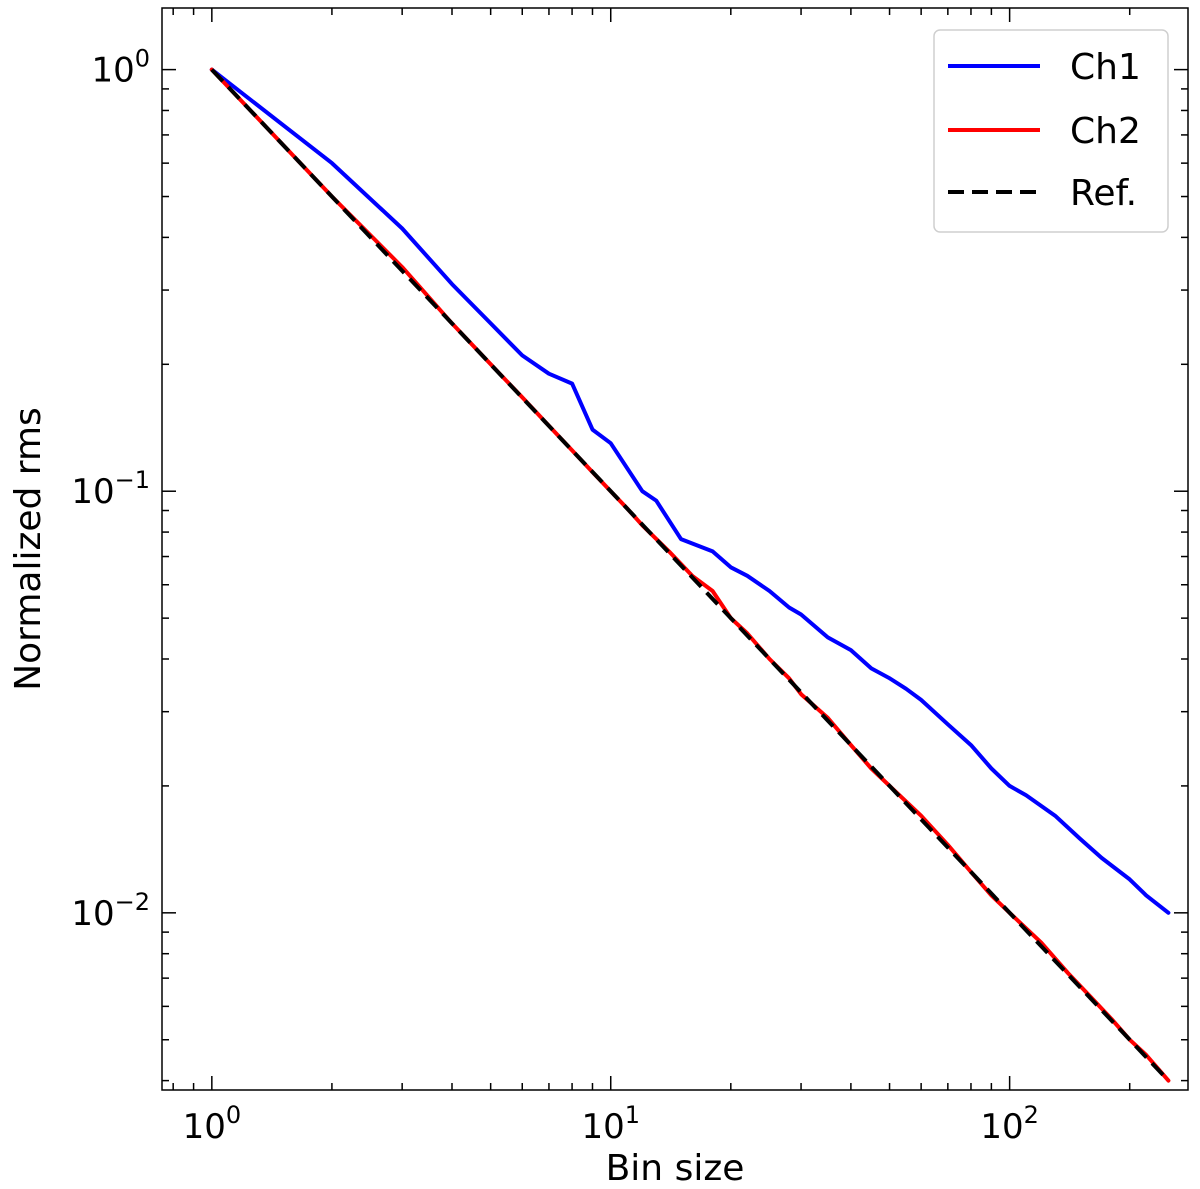 This screenshot has width=1200, height=1189. Describe the element at coordinates (1103, 193) in the screenshot. I see `legend-label-ref: Ref.` at that location.